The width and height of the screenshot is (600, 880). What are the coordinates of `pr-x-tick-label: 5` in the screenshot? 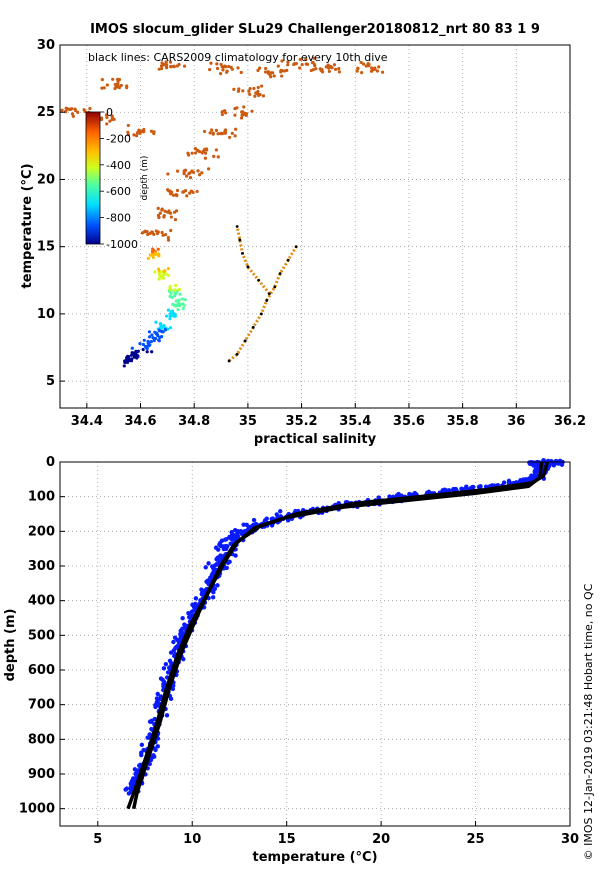 It's located at (97, 839).